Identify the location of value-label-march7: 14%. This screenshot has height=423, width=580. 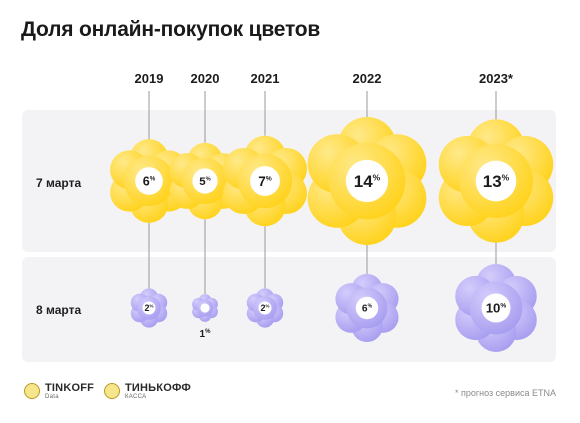
(367, 181).